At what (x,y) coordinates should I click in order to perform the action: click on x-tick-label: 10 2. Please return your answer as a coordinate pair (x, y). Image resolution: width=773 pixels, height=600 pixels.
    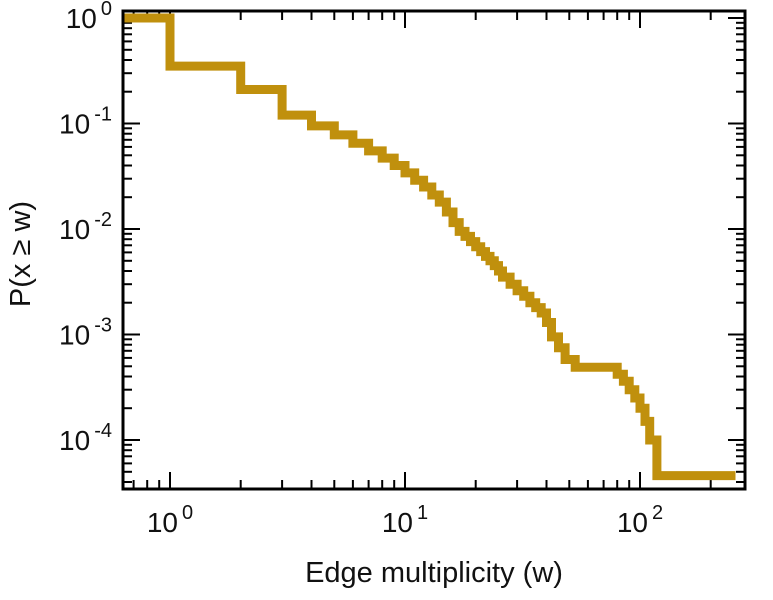
    Looking at the image, I should click on (640, 520).